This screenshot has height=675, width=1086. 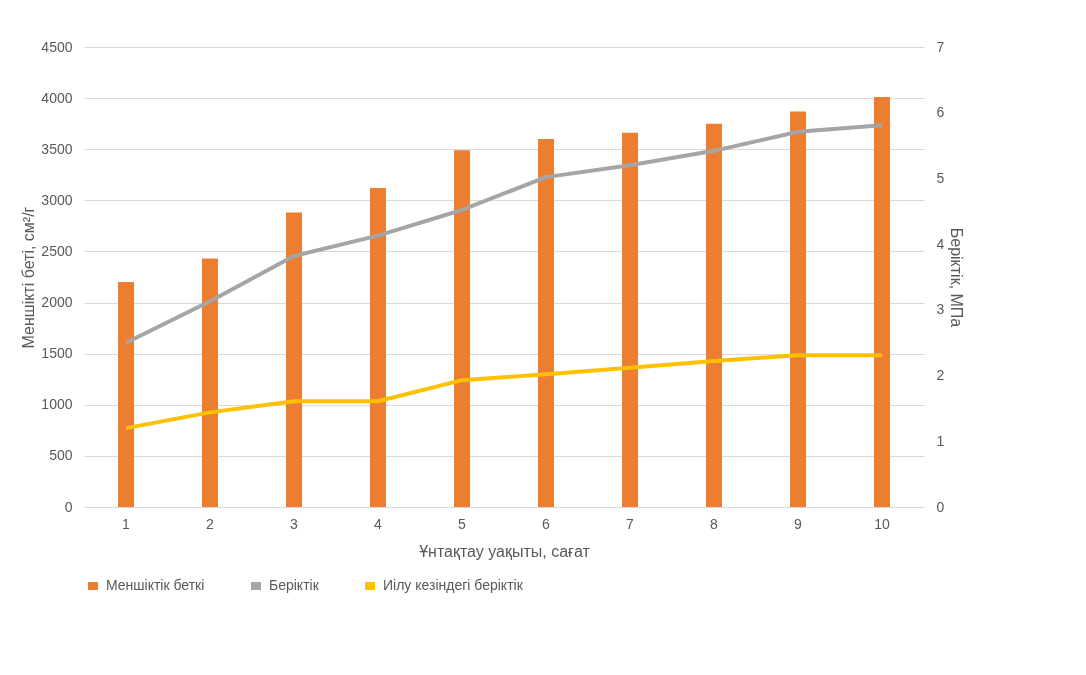 What do you see at coordinates (882, 523) in the screenshot?
I see `x-tick-label: 10` at bounding box center [882, 523].